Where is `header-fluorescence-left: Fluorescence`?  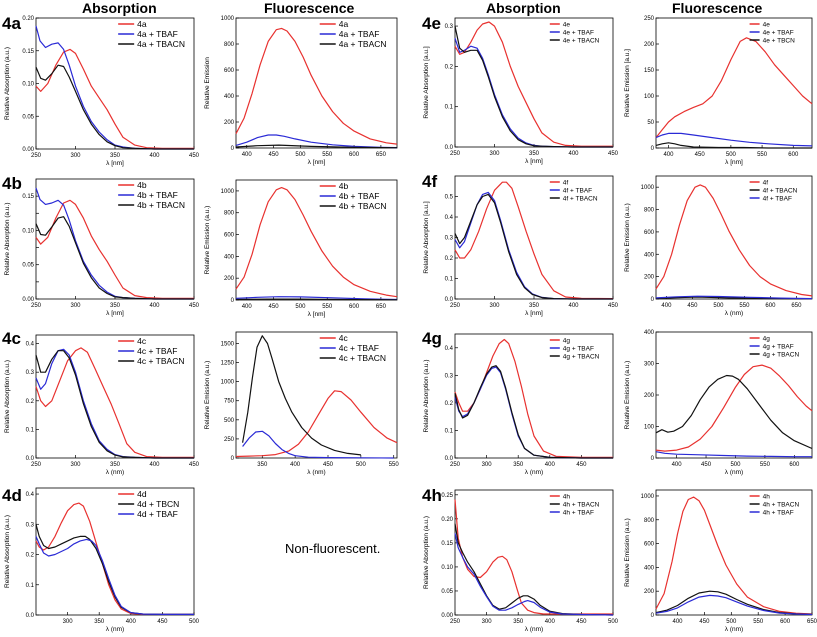
header-fluorescence-left: Fluorescence is located at coordinates (309, 8).